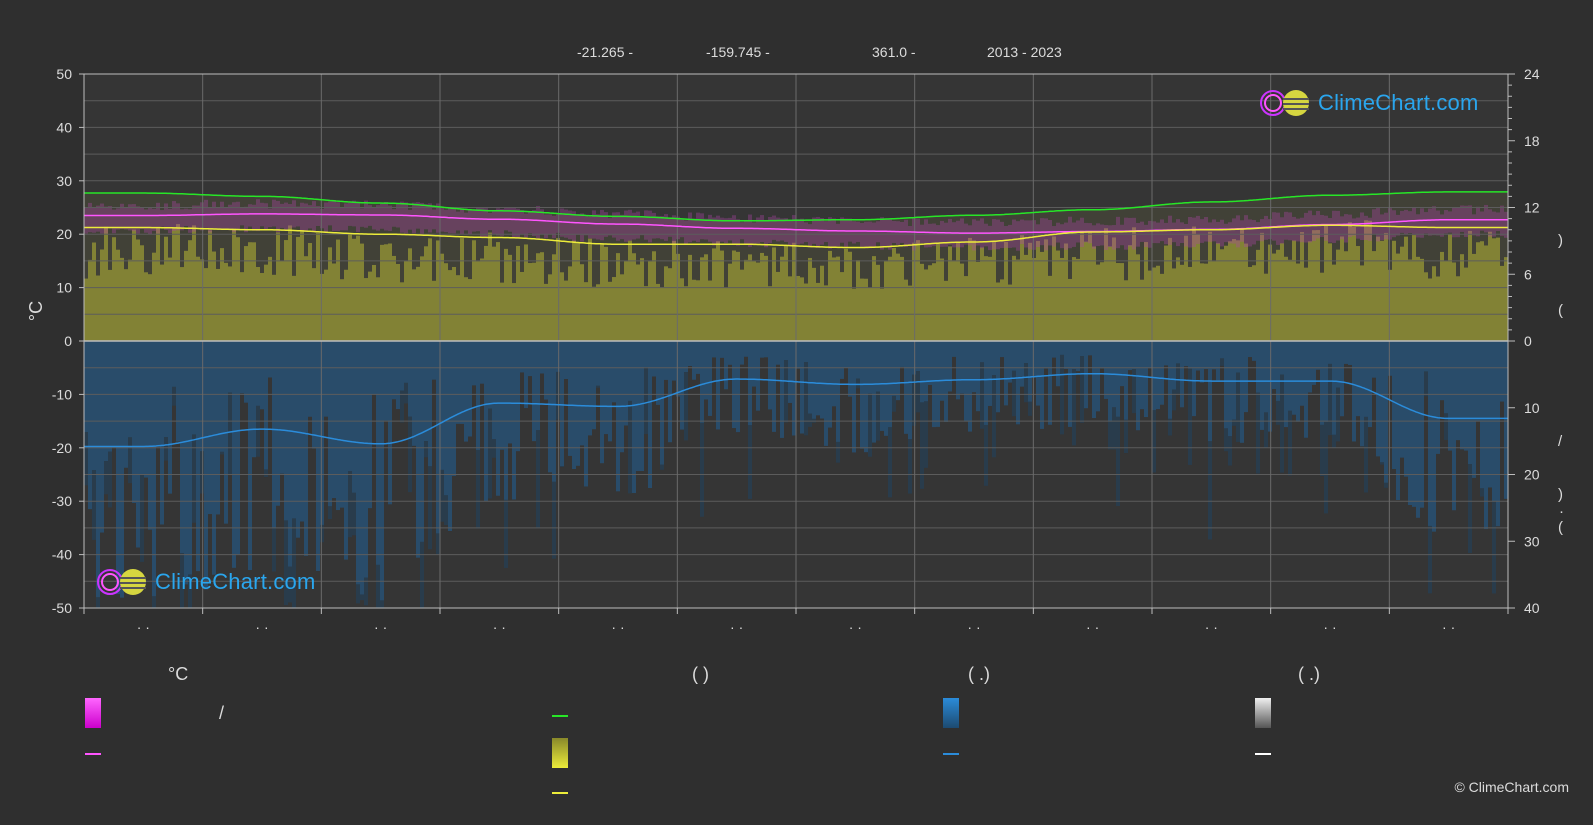 This screenshot has width=1593, height=825. I want to click on logo-bottom: ClimeChart.com, so click(205, 582).